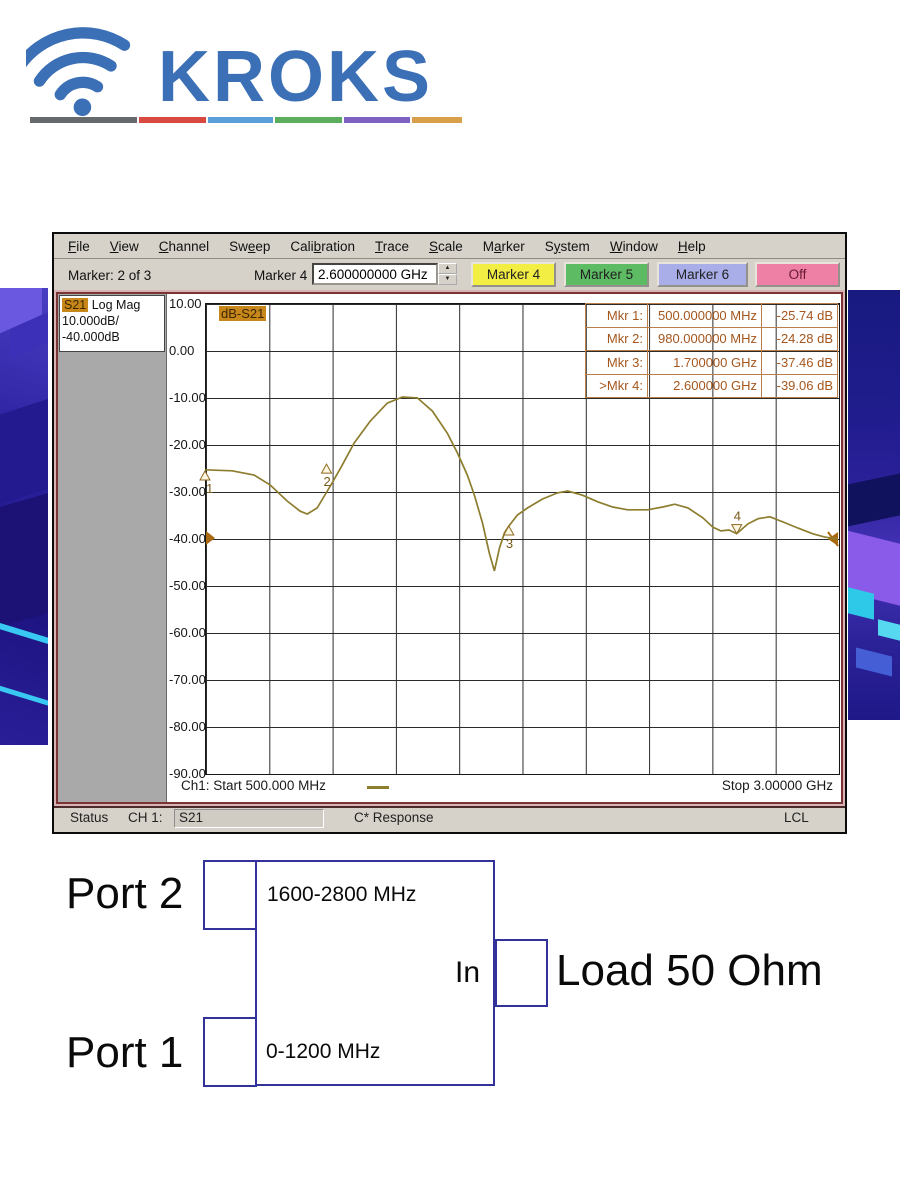 This screenshot has width=900, height=1200. Describe the element at coordinates (736, 529) in the screenshot. I see `marker-4-icon` at that location.